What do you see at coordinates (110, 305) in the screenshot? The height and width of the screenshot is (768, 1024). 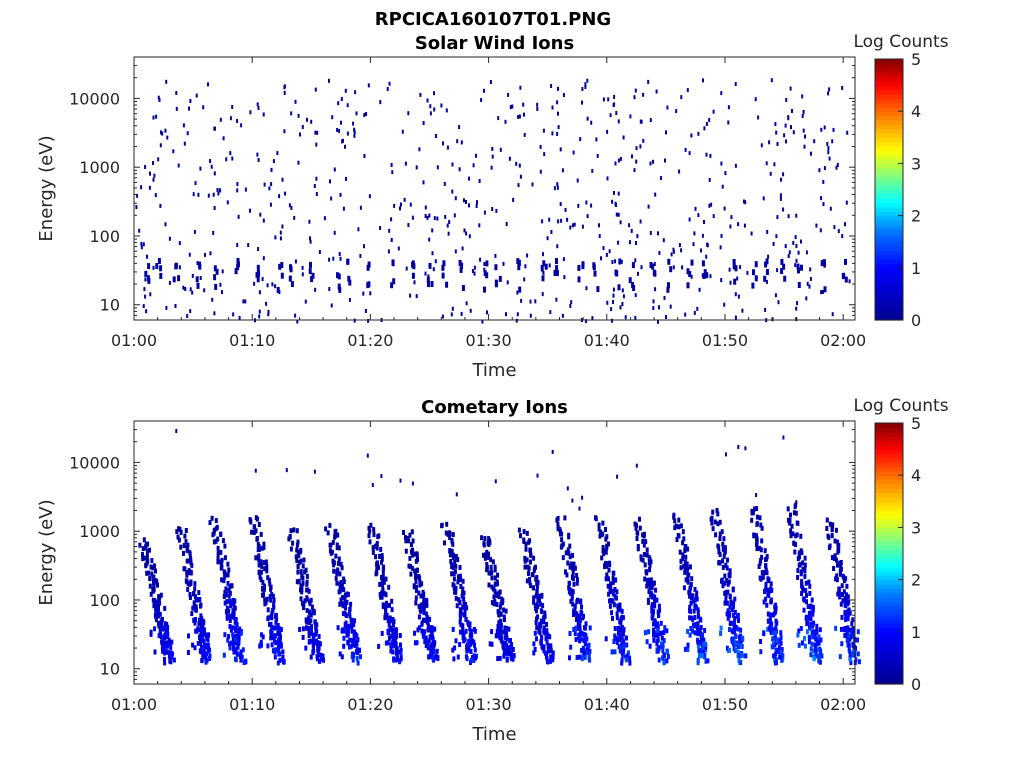 I see `y-tick-label: 10` at bounding box center [110, 305].